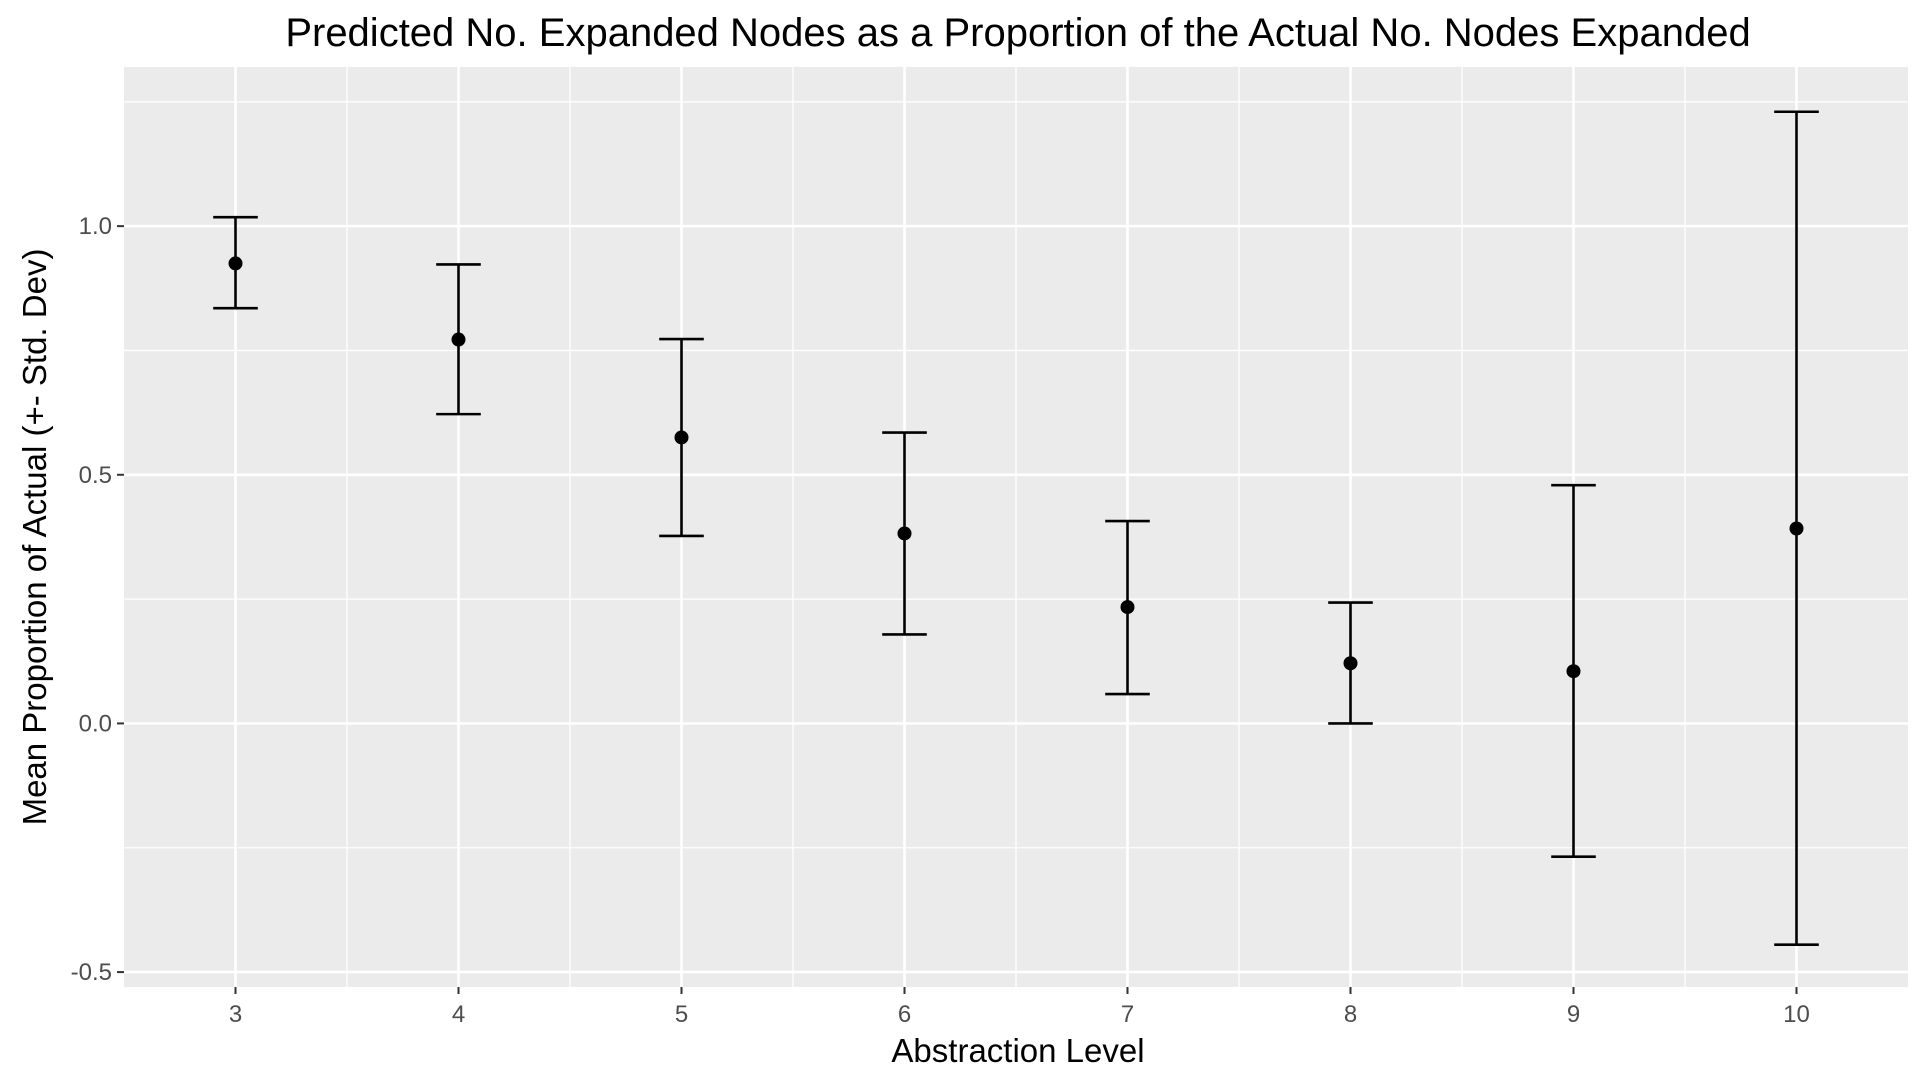 This screenshot has height=1080, width=1920. I want to click on x-tick-label: 8, so click(1350, 1014).